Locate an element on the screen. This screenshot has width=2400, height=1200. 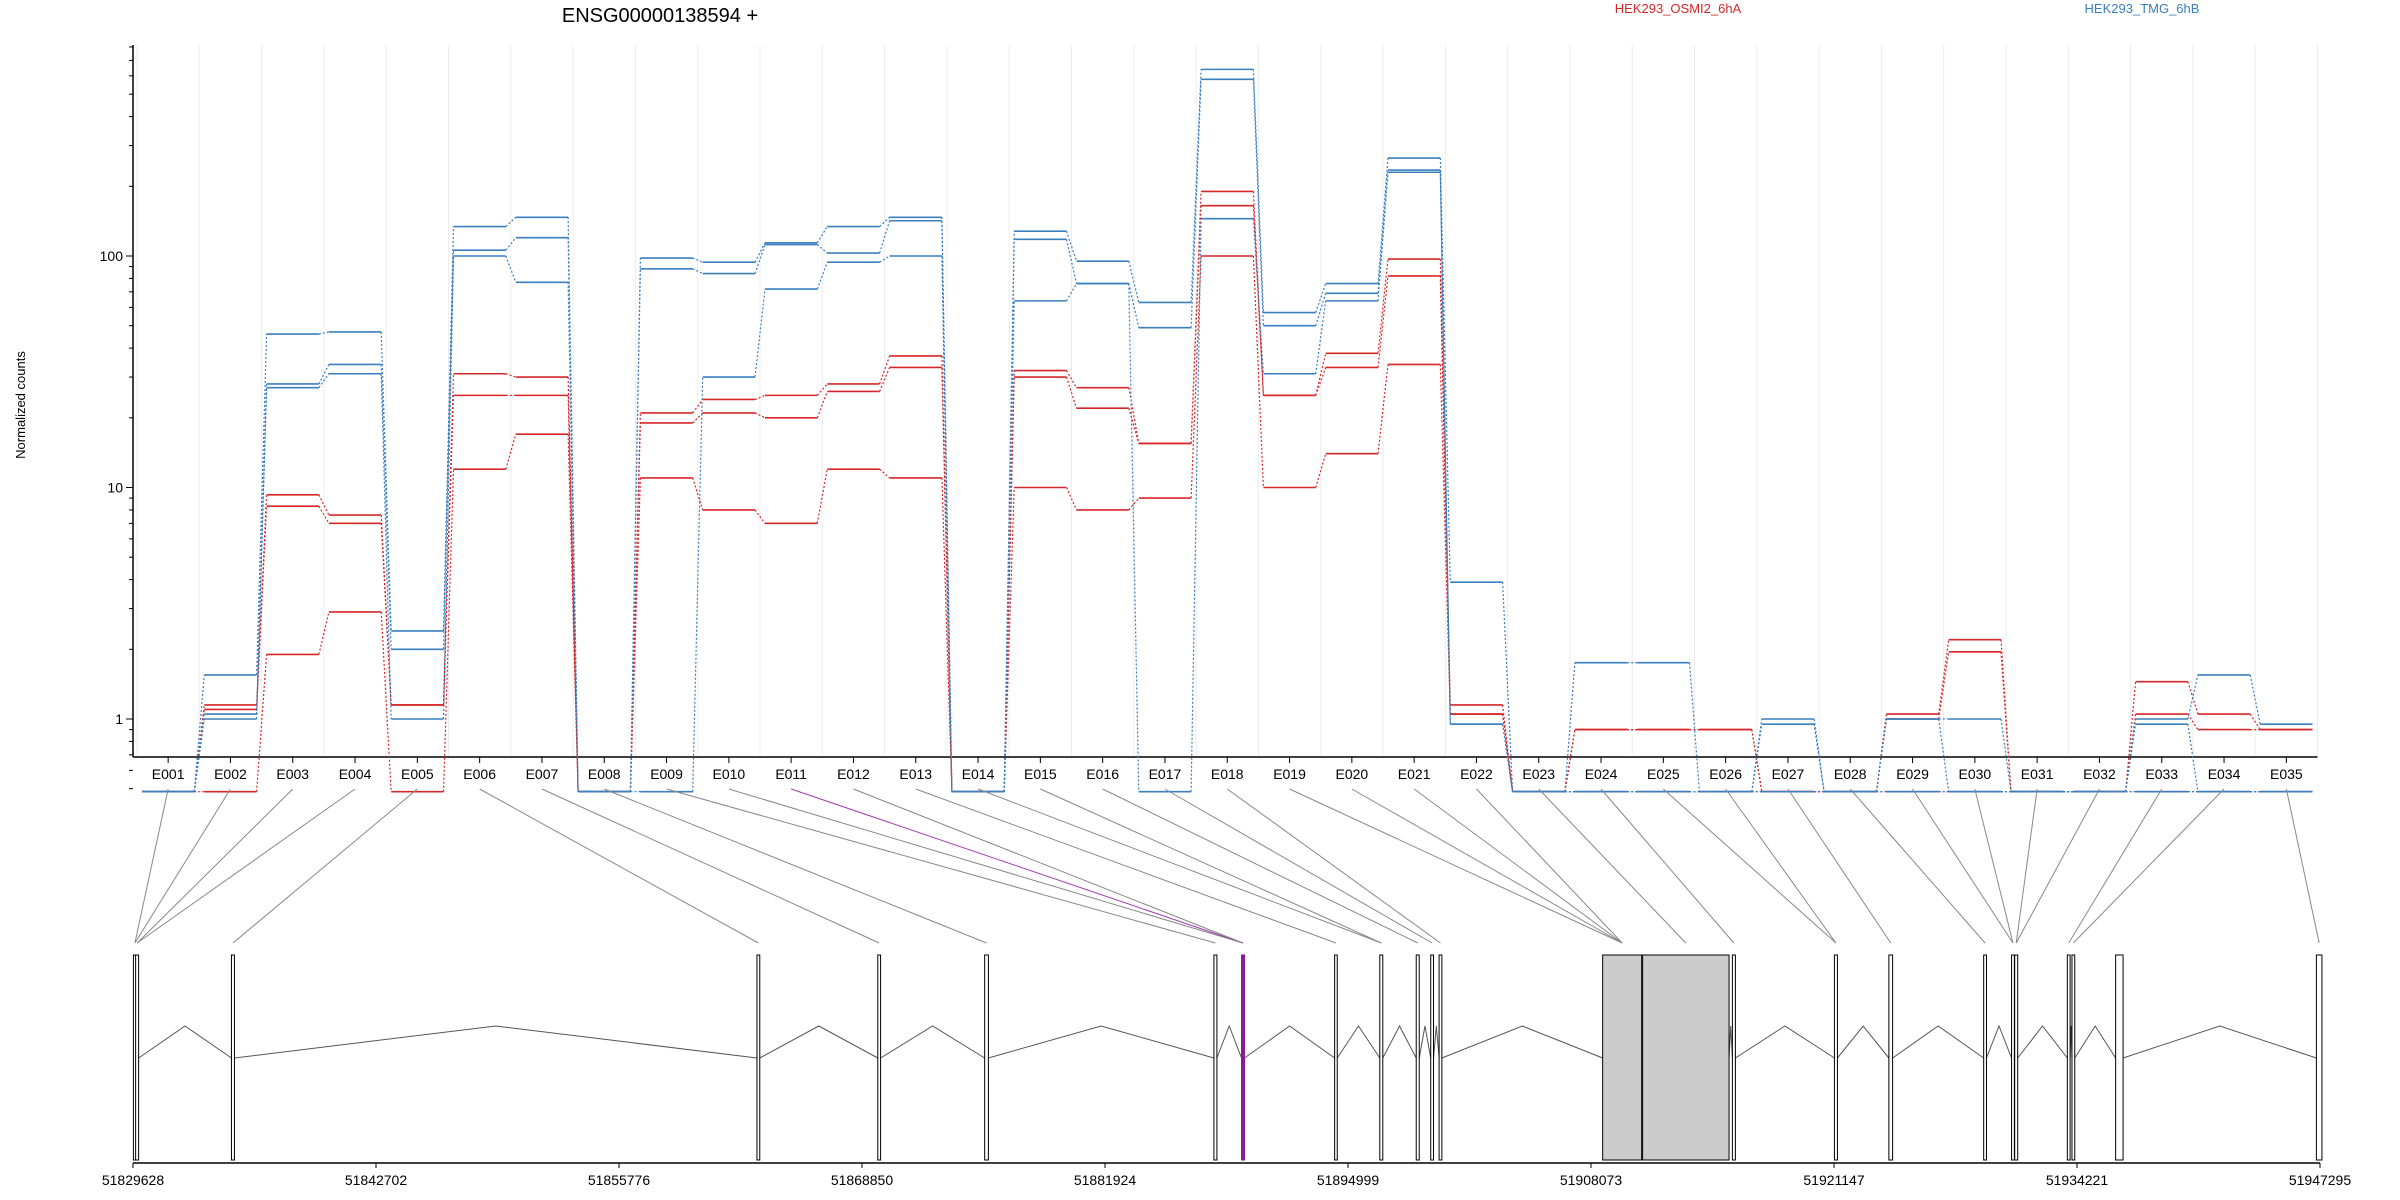
x-tick-label: E029 is located at coordinates (1912, 774).